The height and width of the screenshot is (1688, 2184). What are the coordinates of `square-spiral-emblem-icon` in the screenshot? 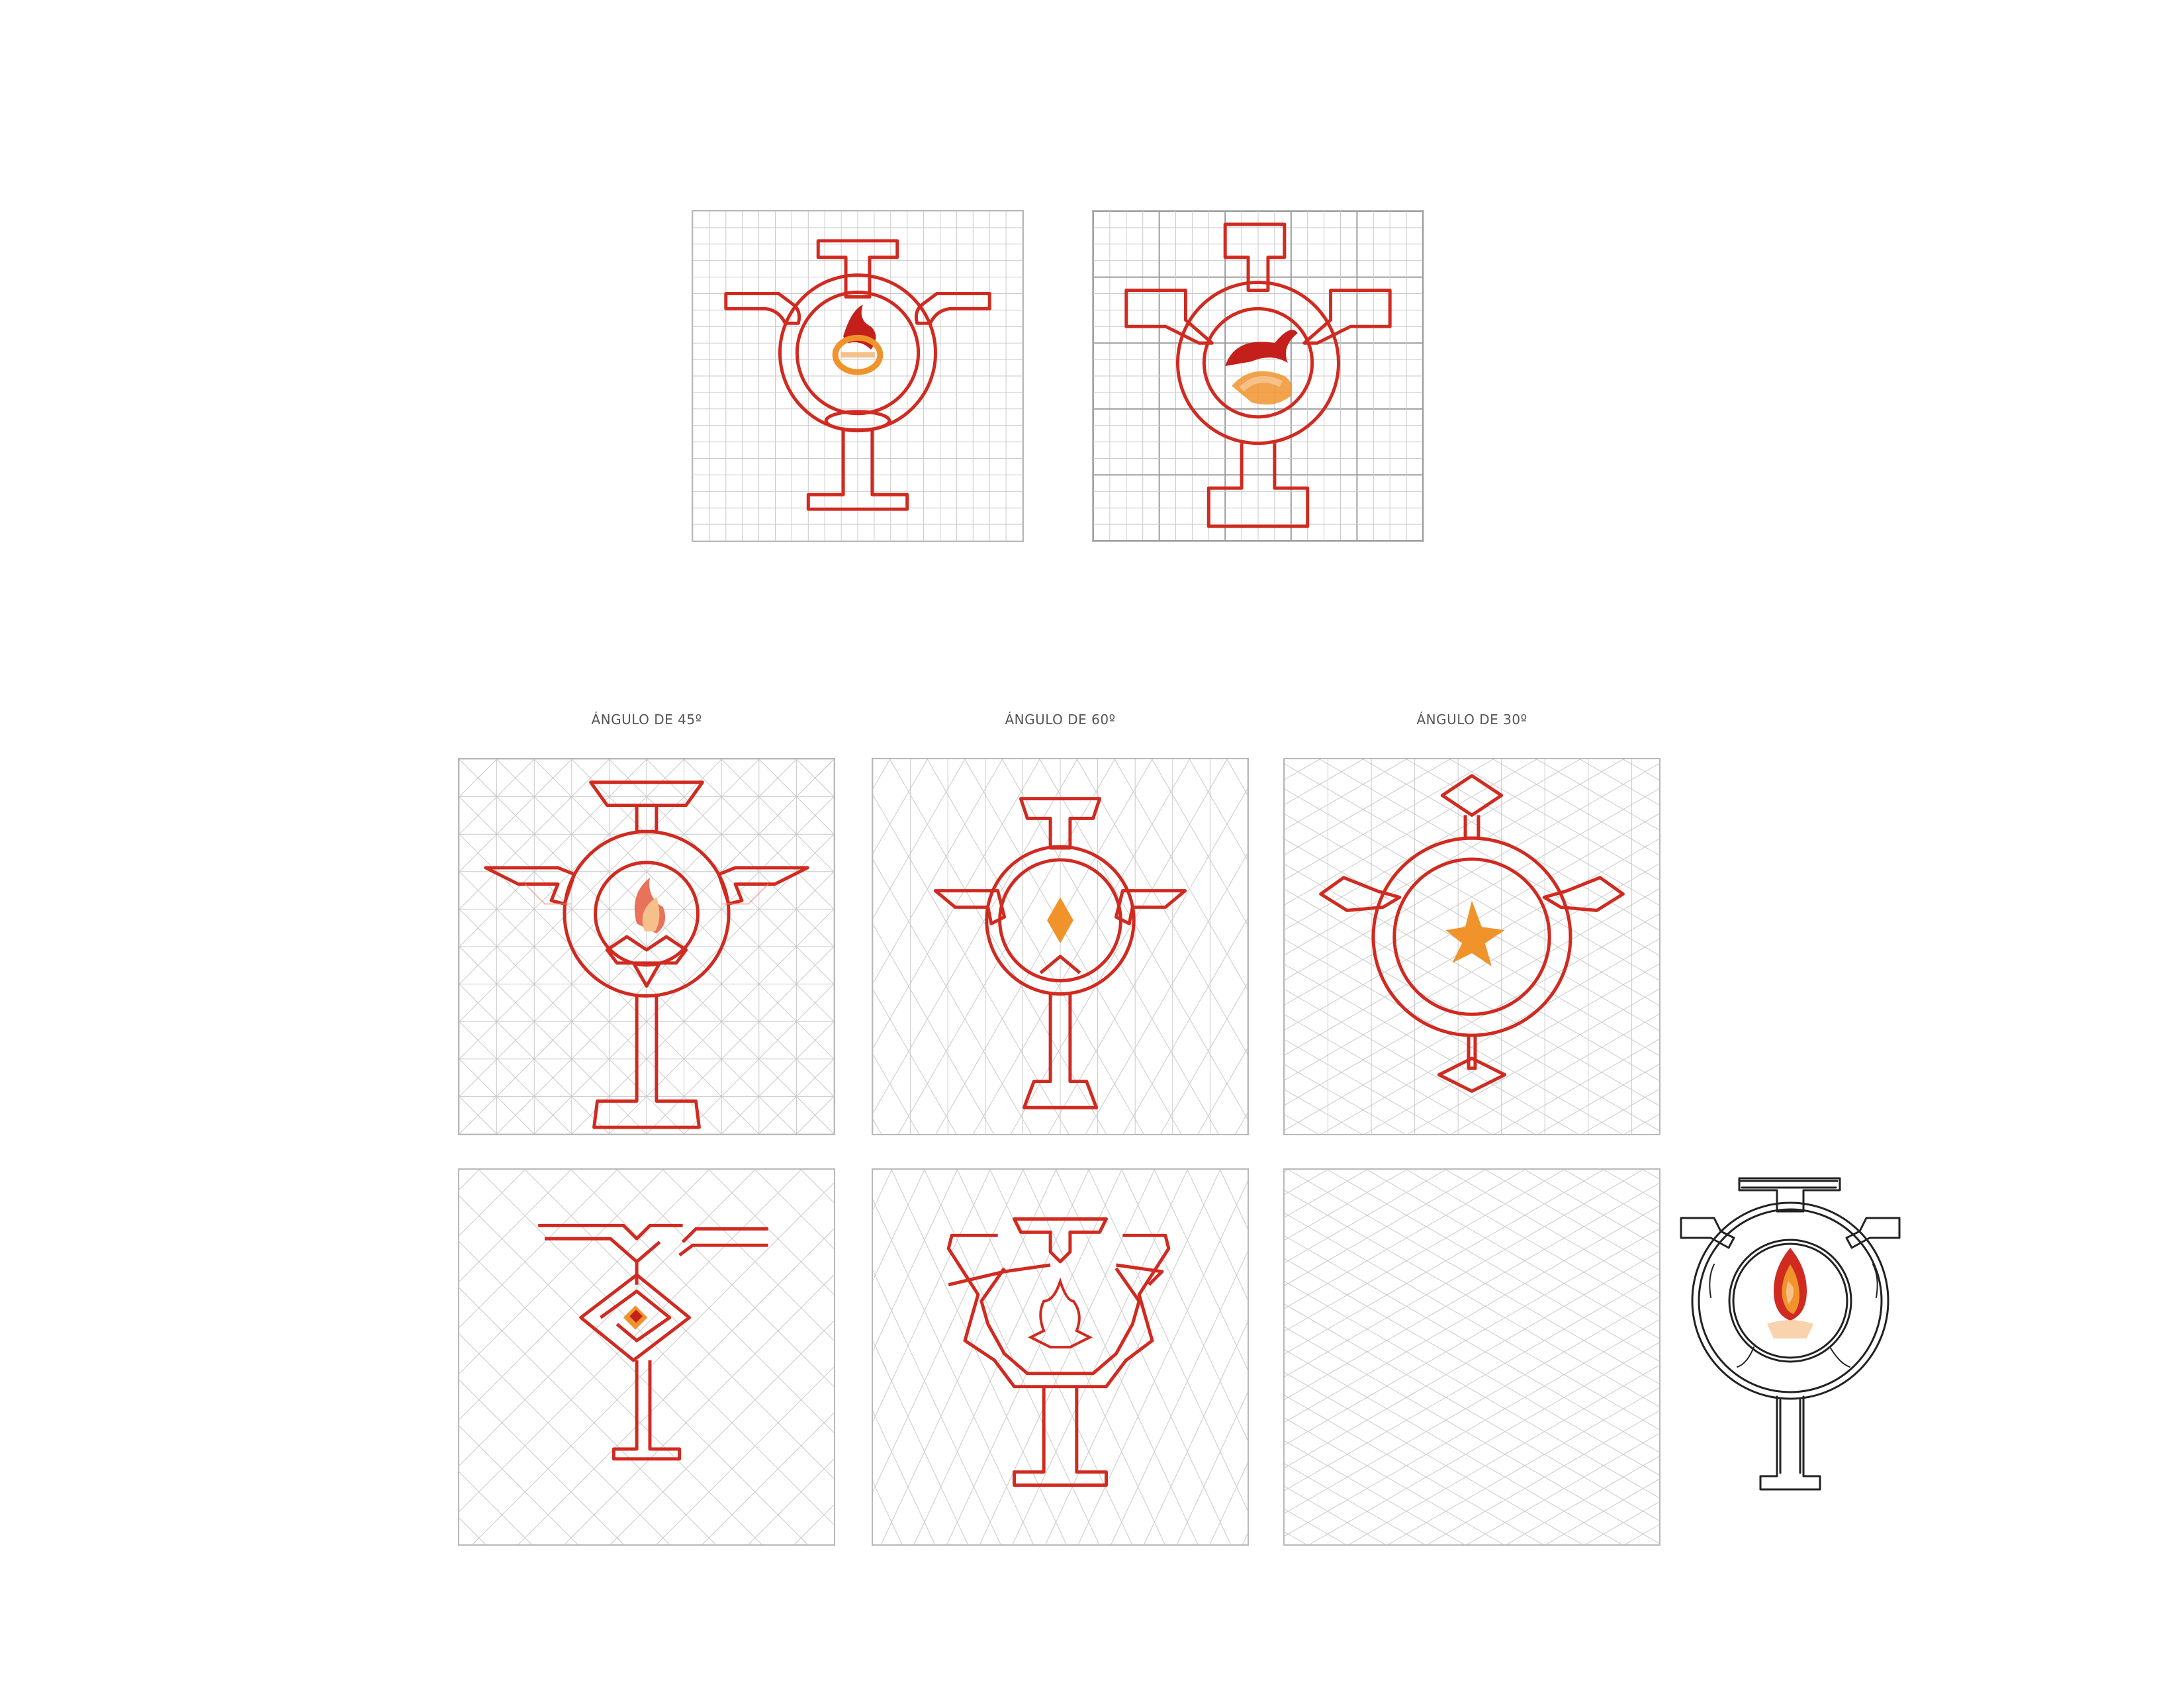 It's located at (646, 1357).